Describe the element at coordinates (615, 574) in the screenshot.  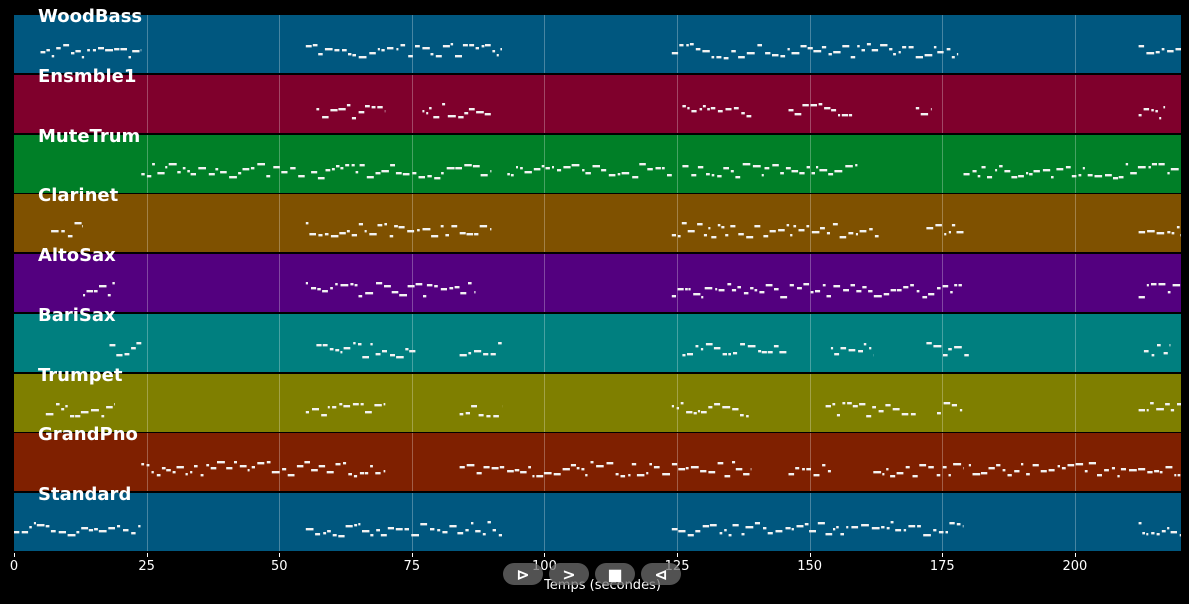
I see `stop-icon: ■` at that location.